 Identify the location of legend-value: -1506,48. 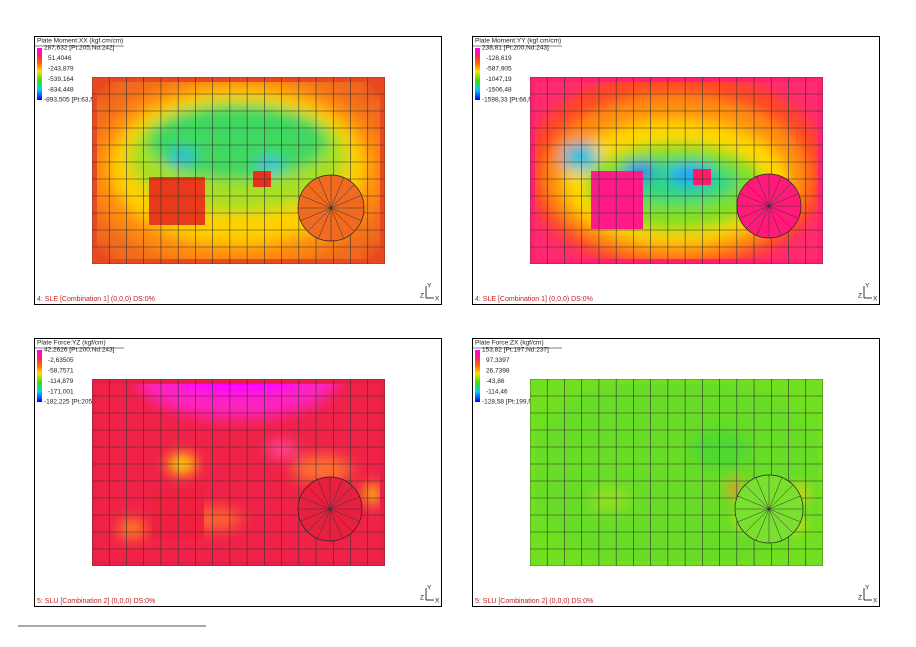
(499, 89).